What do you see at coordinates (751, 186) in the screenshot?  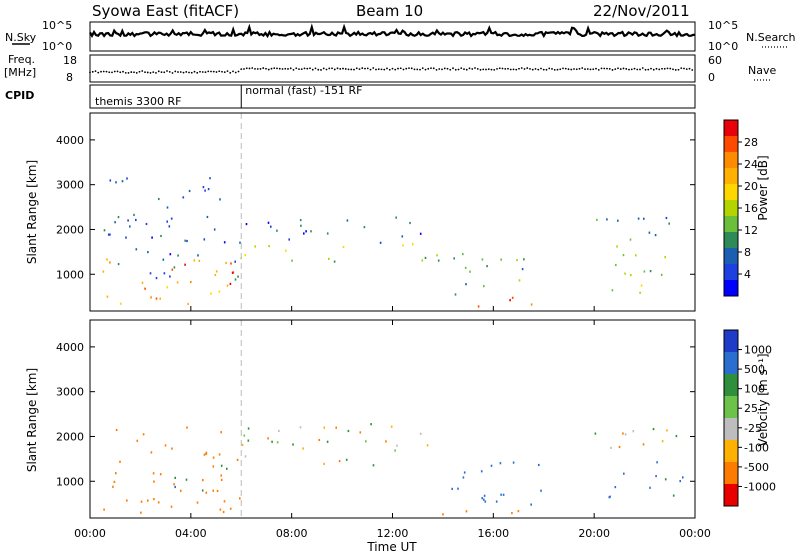 I see `colorbar-tick-label: 20` at bounding box center [751, 186].